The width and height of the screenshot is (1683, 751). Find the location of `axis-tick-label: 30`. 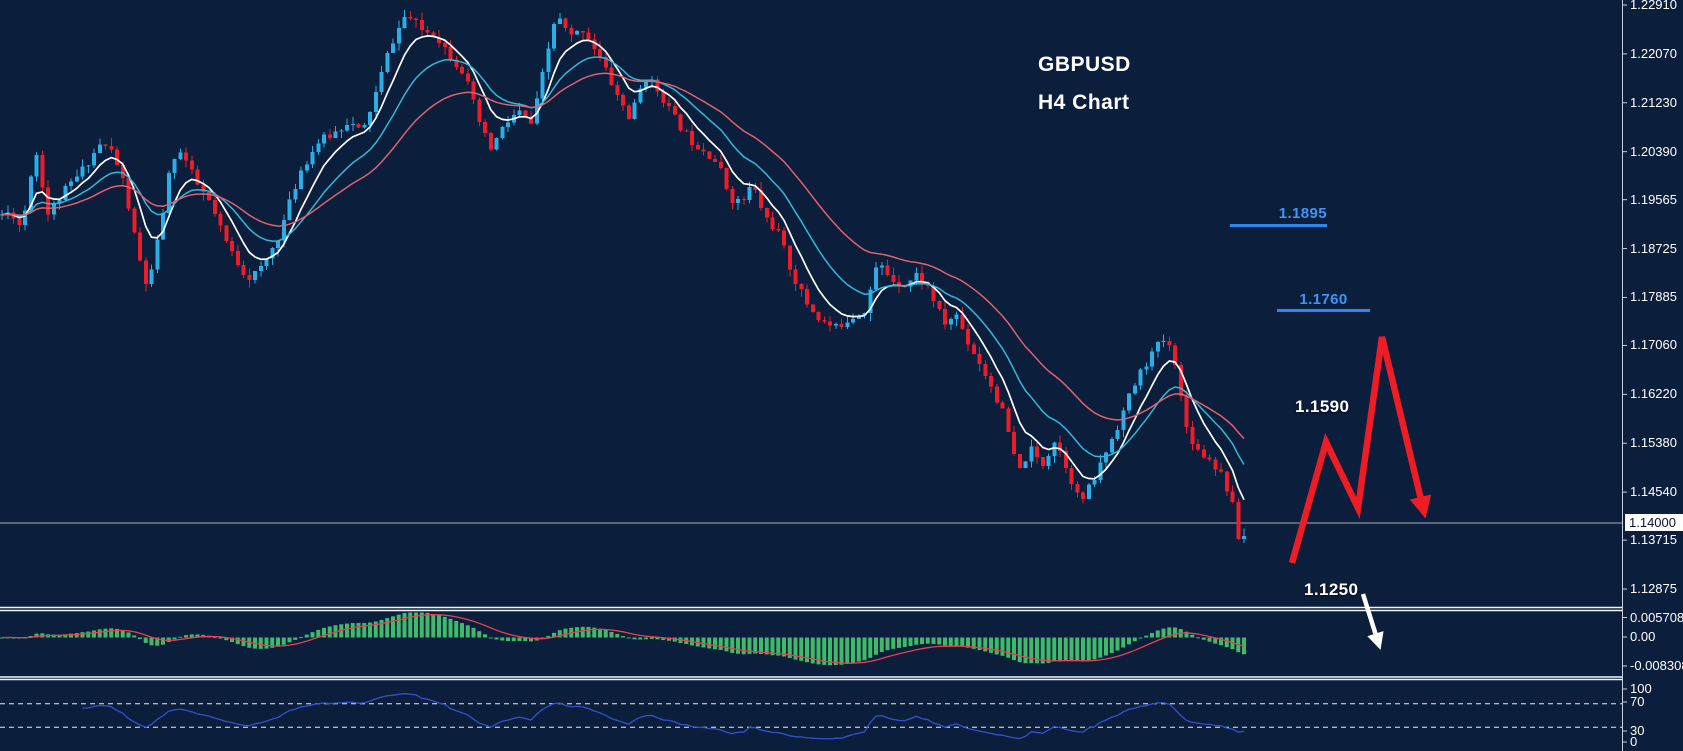

axis-tick-label: 30 is located at coordinates (1637, 730).